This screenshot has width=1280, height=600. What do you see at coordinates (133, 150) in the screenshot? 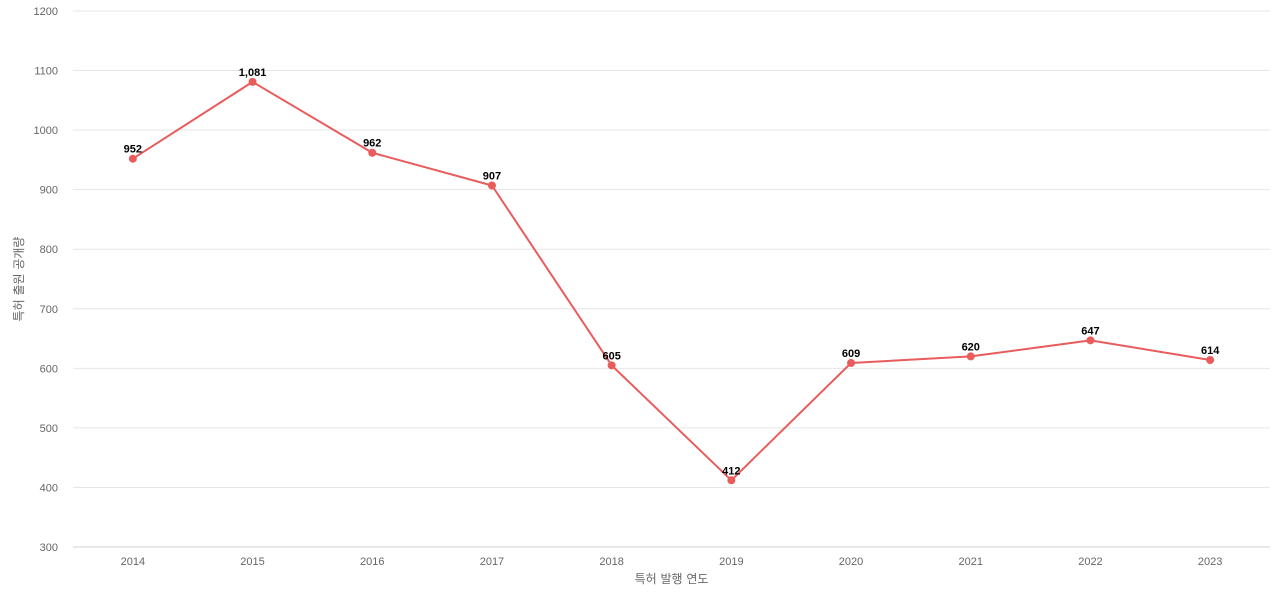
I see `data-label: 952` at bounding box center [133, 150].